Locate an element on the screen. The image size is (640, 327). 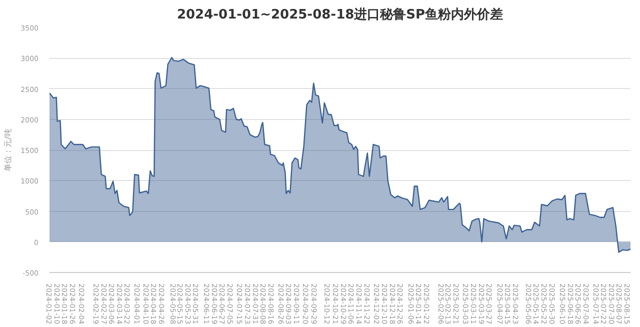
chart-title: 2024-01-01~2025-08-18进口秘鲁SP鱼粉内外价差 is located at coordinates (340, 14).